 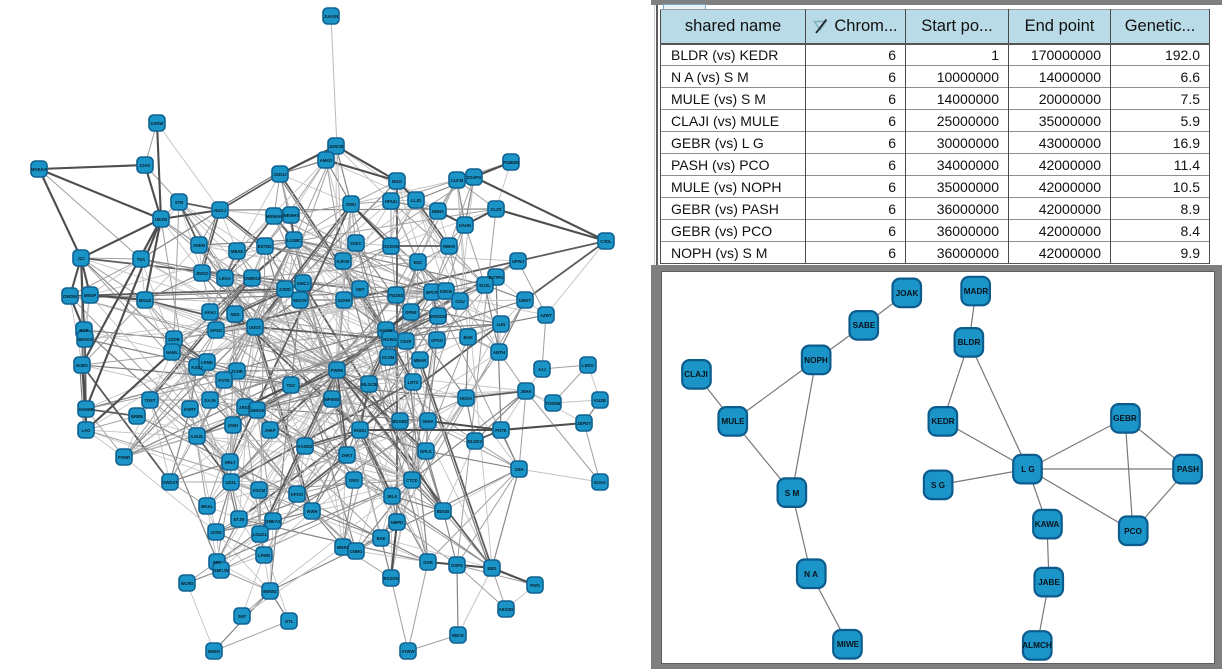 What do you see at coordinates (220, 210) in the screenshot?
I see `svg-text: NGGJ` at bounding box center [220, 210].